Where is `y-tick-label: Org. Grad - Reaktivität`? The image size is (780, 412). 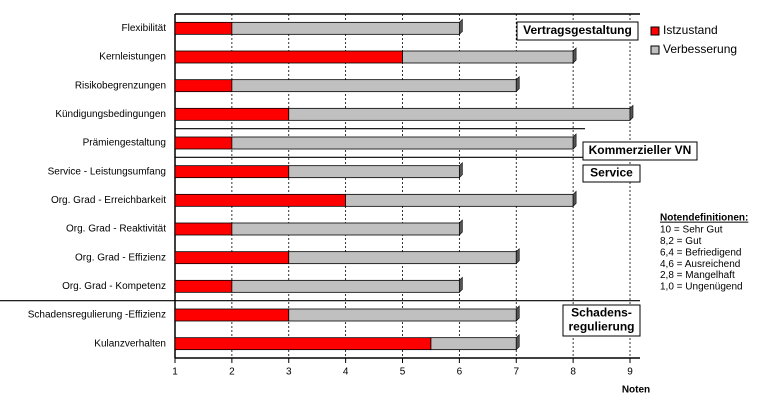
y-tick-label: Org. Grad - Reaktivität is located at coordinates (116, 229).